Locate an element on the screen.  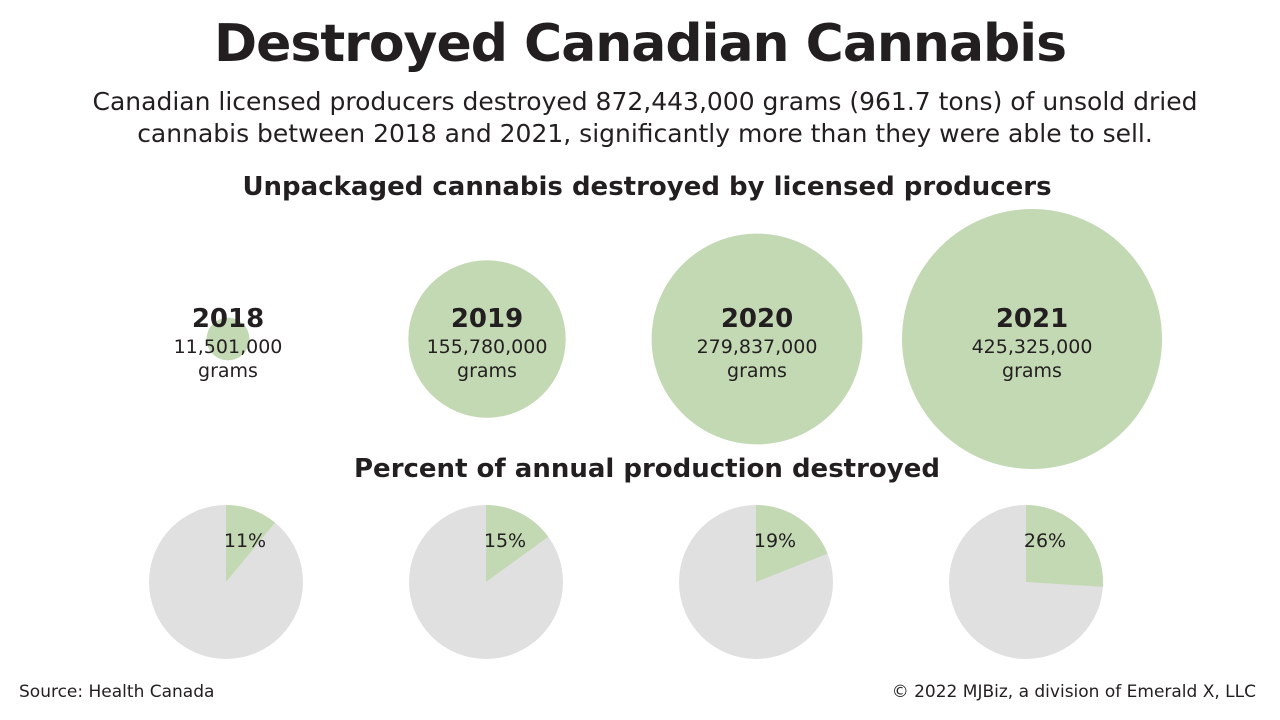
bubble-2021 is located at coordinates (1032, 339).